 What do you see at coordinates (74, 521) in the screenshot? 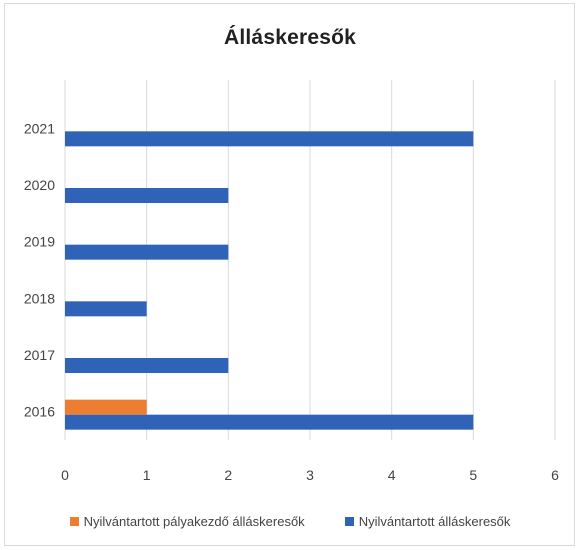
I see `legend-swatch-palyakezdo` at bounding box center [74, 521].